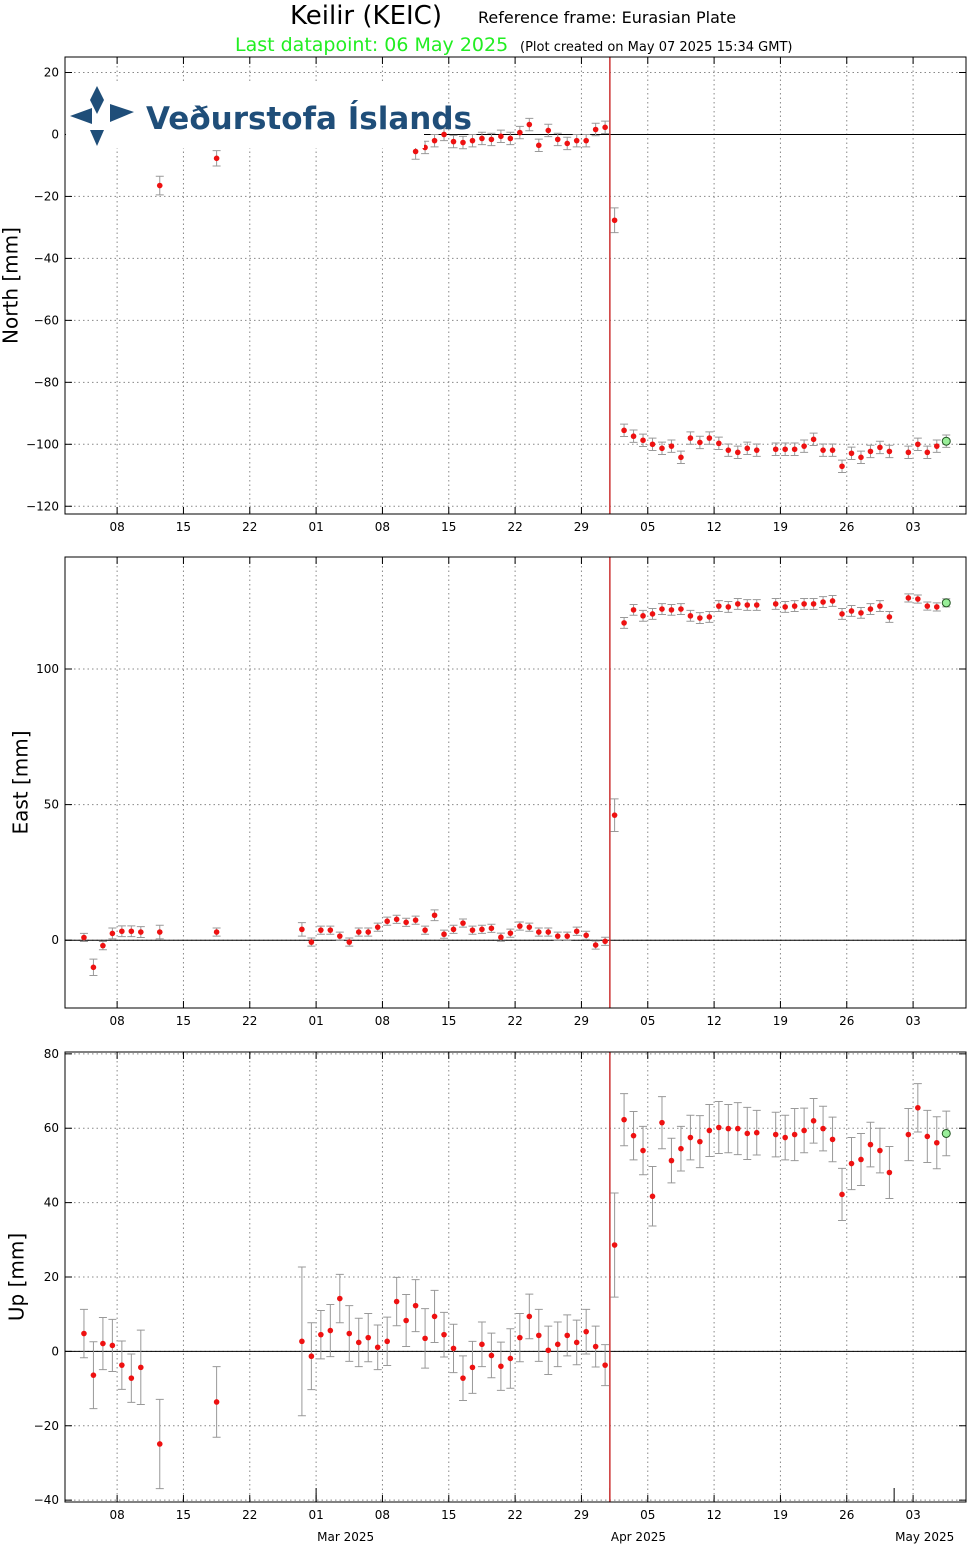 Image resolution: width=971 pixels, height=1546 pixels. Describe the element at coordinates (846, 1021) in the screenshot. I see `x-tick-label: 26` at that location.